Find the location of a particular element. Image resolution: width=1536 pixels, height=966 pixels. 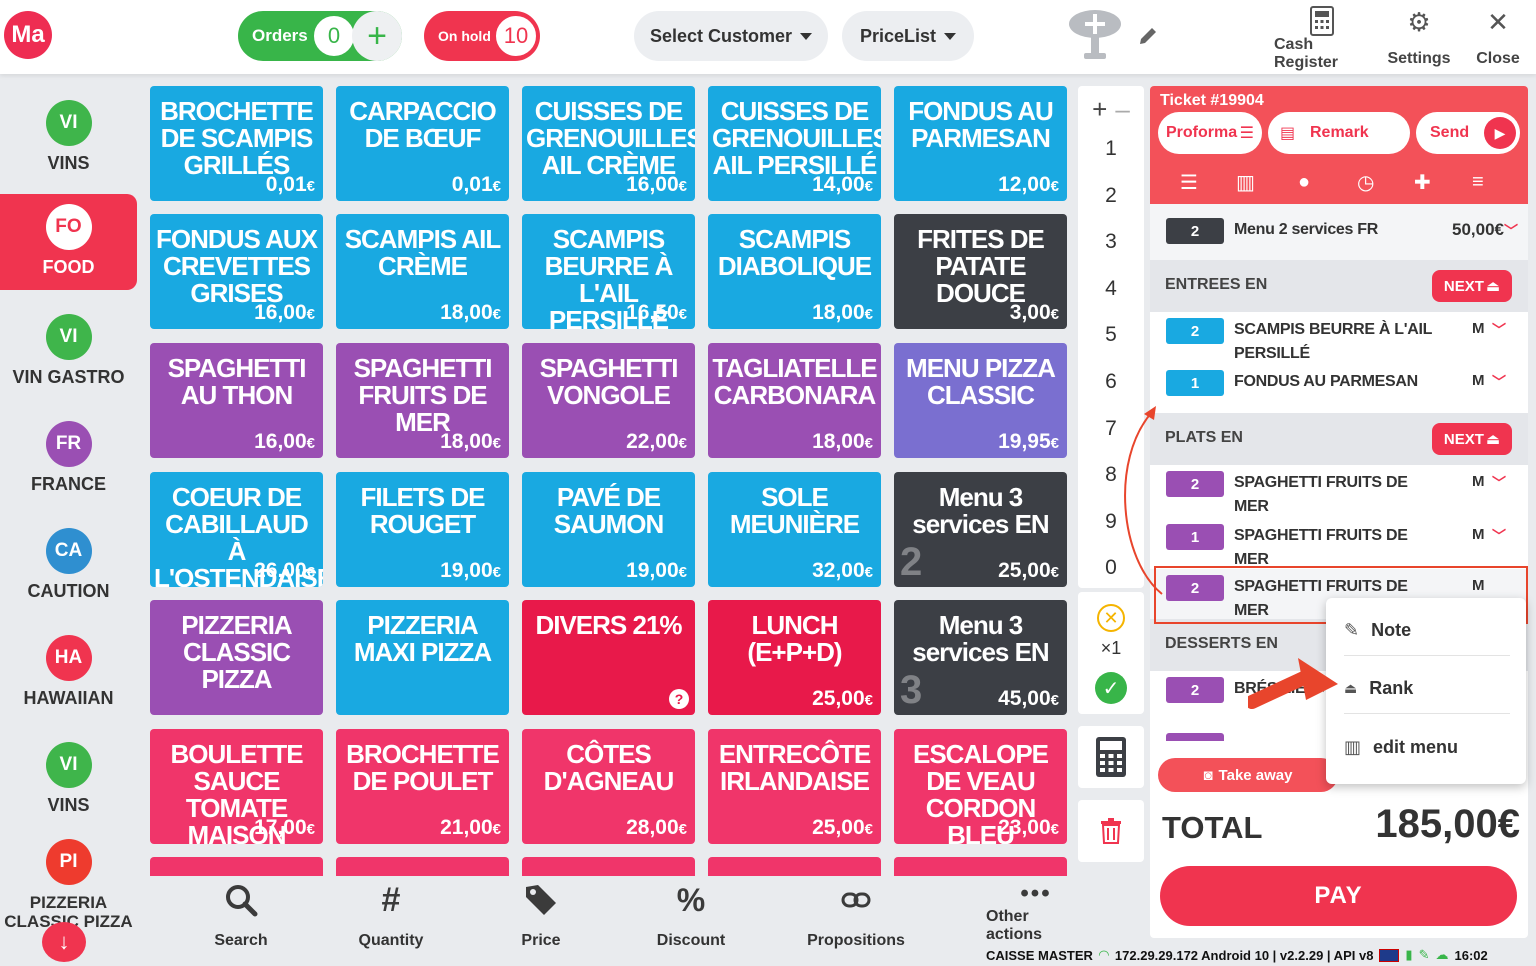

propositions-button: Propositions is located at coordinates (856, 915).